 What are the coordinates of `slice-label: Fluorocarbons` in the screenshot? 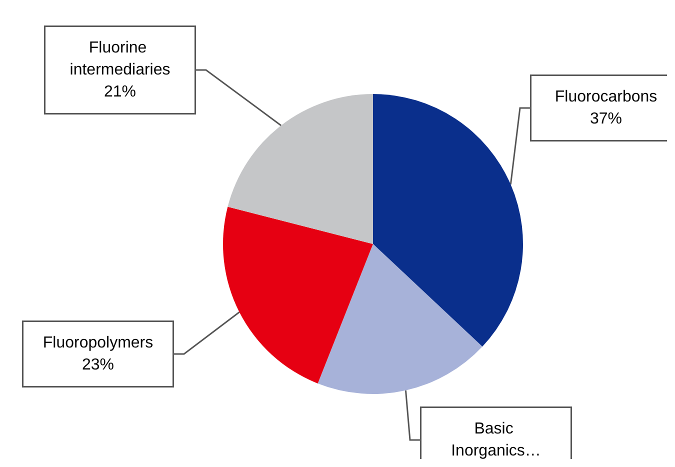 It's located at (606, 97).